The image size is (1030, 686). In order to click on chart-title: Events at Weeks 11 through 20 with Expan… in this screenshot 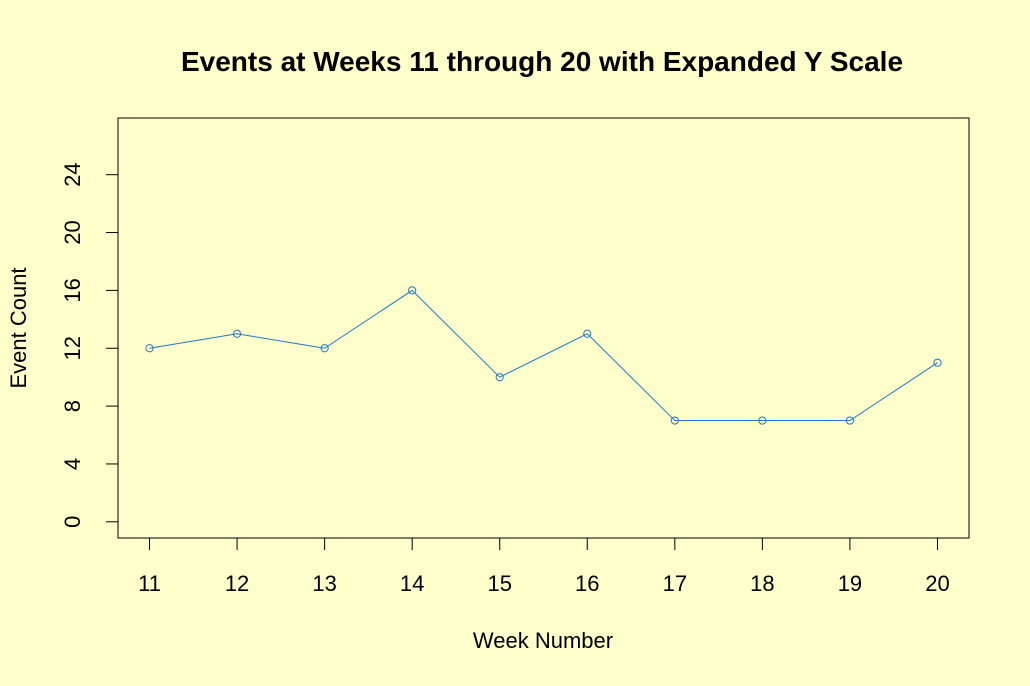, I will do `click(542, 61)`.